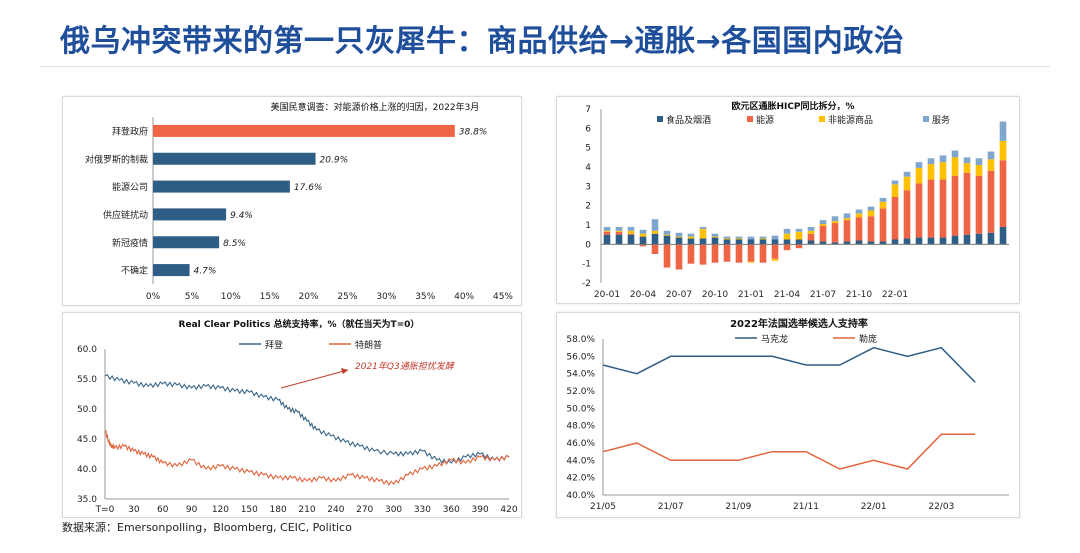 The image size is (1080, 553). What do you see at coordinates (586, 284) in the screenshot?
I see `y-tick-label: -2` at bounding box center [586, 284].